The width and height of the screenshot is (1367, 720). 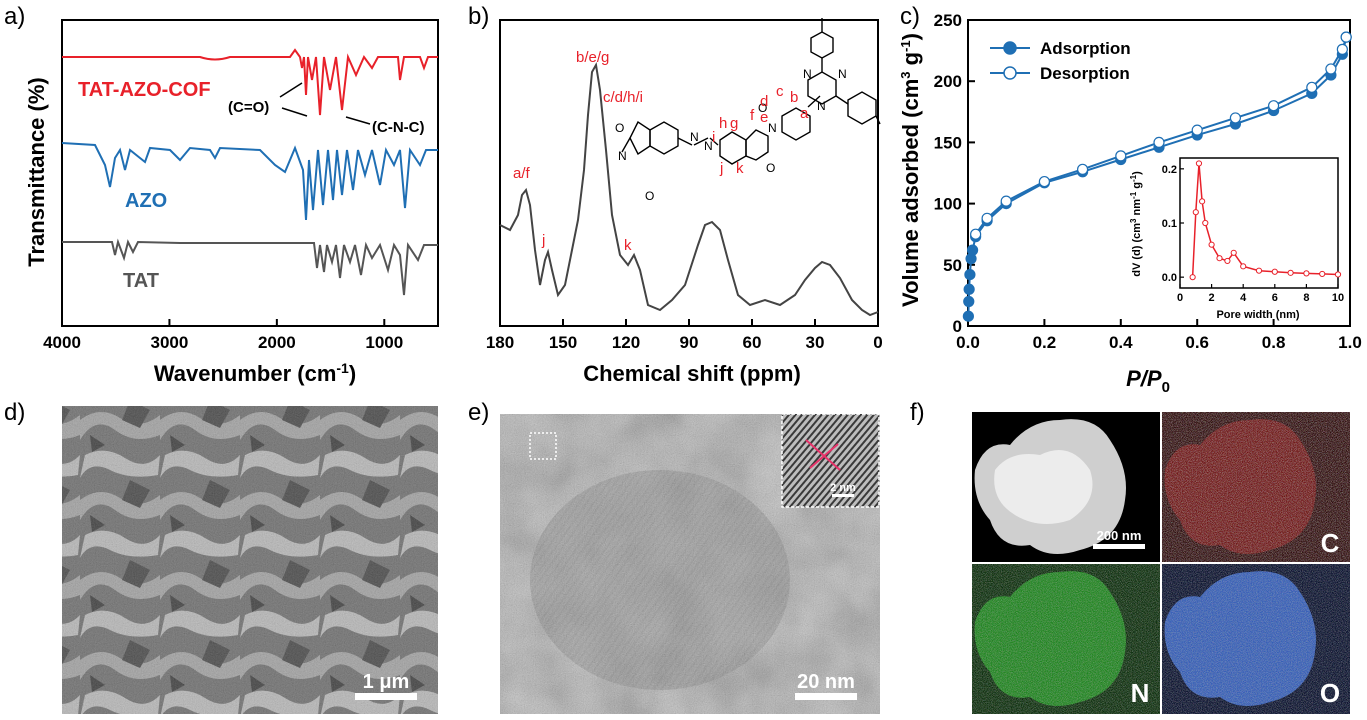 I want to click on x-tick-label-c: 1.0, so click(x=1350, y=342).